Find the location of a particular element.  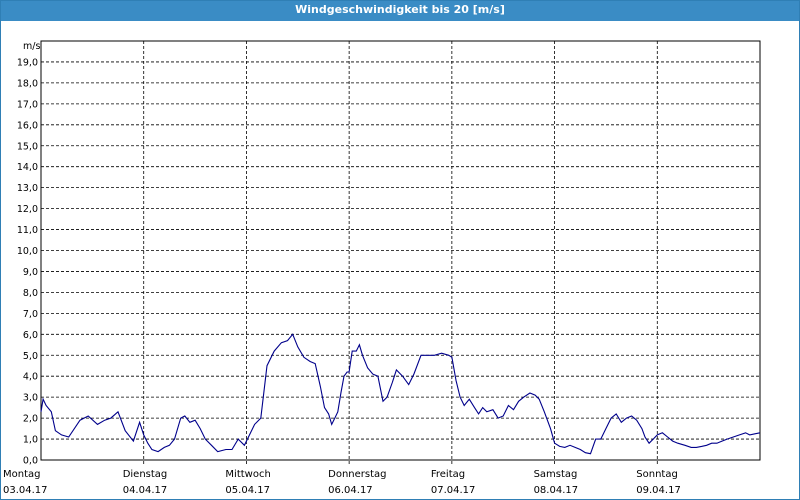

day-name-label: Samstag is located at coordinates (556, 474).